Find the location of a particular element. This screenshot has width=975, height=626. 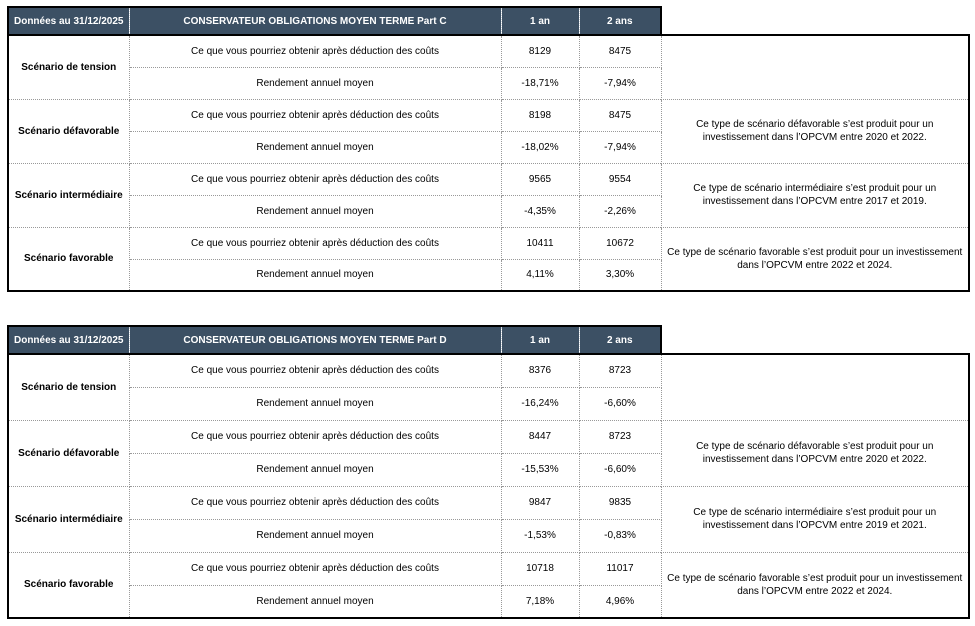

value-2y: 10672 is located at coordinates (620, 243).